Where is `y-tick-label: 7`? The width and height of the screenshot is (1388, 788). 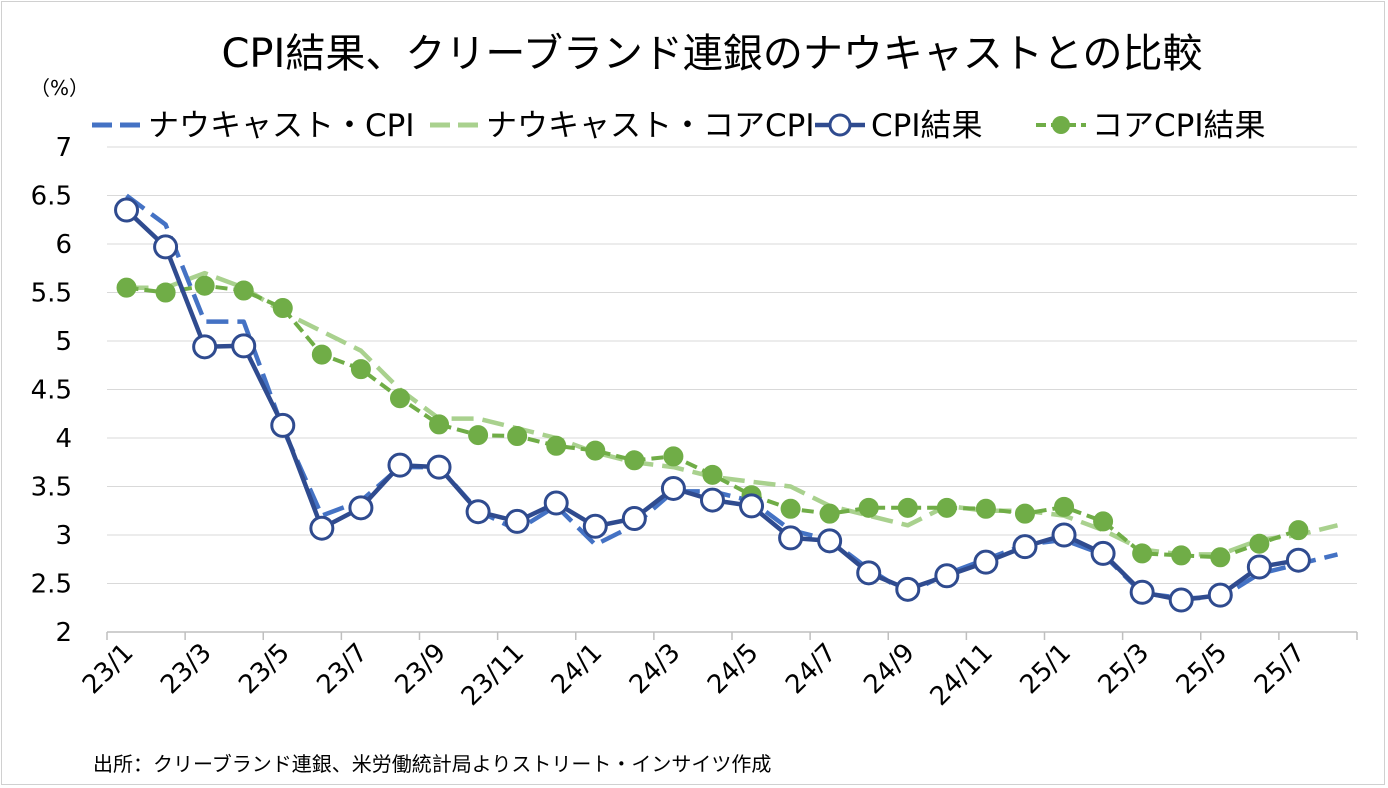
y-tick-label: 7 is located at coordinates (63, 148).